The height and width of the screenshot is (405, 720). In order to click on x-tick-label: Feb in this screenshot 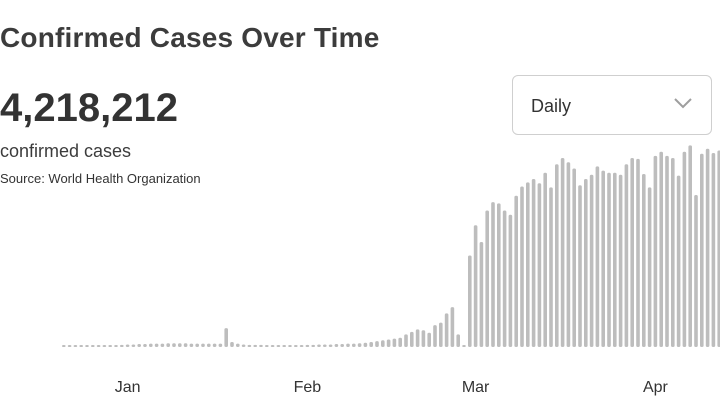, I will do `click(308, 387)`.